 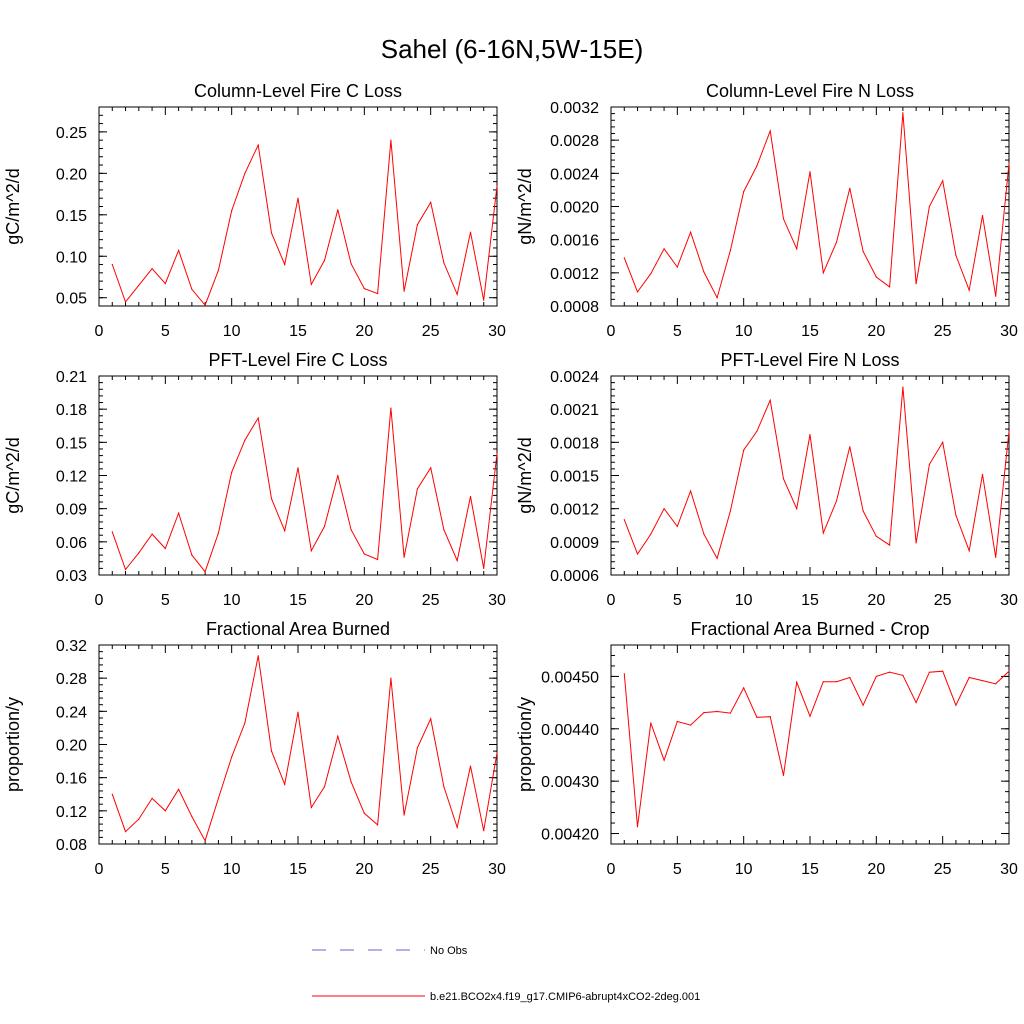 I want to click on y-tick-label: 0.20, so click(x=71, y=174).